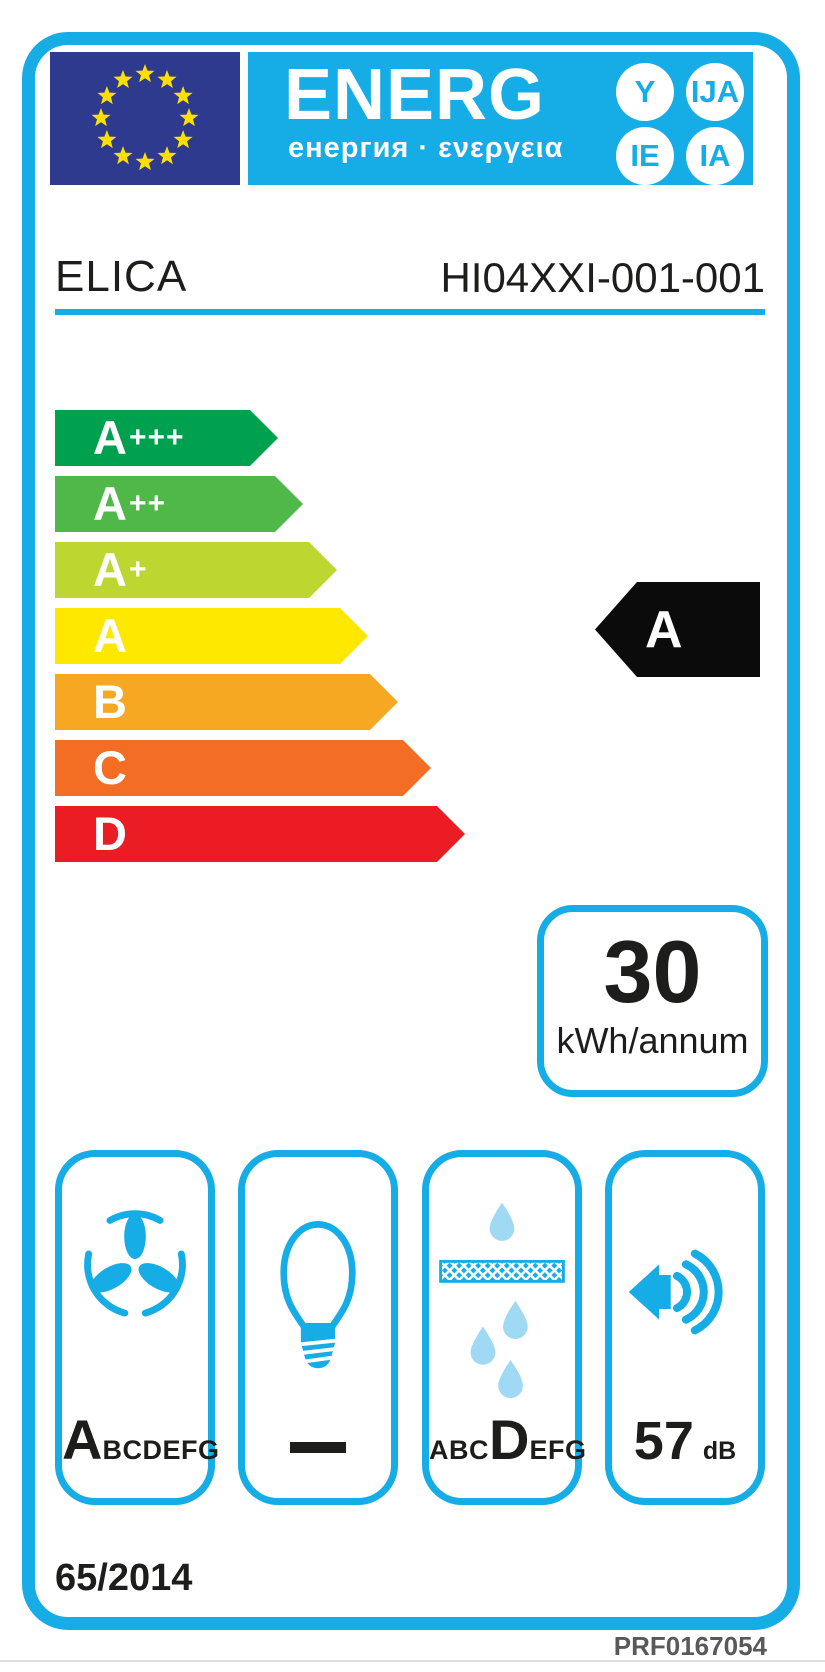 Image resolution: width=825 pixels, height=1672 pixels. Describe the element at coordinates (652, 1040) in the screenshot. I see `energy-consumption-unit: kWh/annum` at that location.